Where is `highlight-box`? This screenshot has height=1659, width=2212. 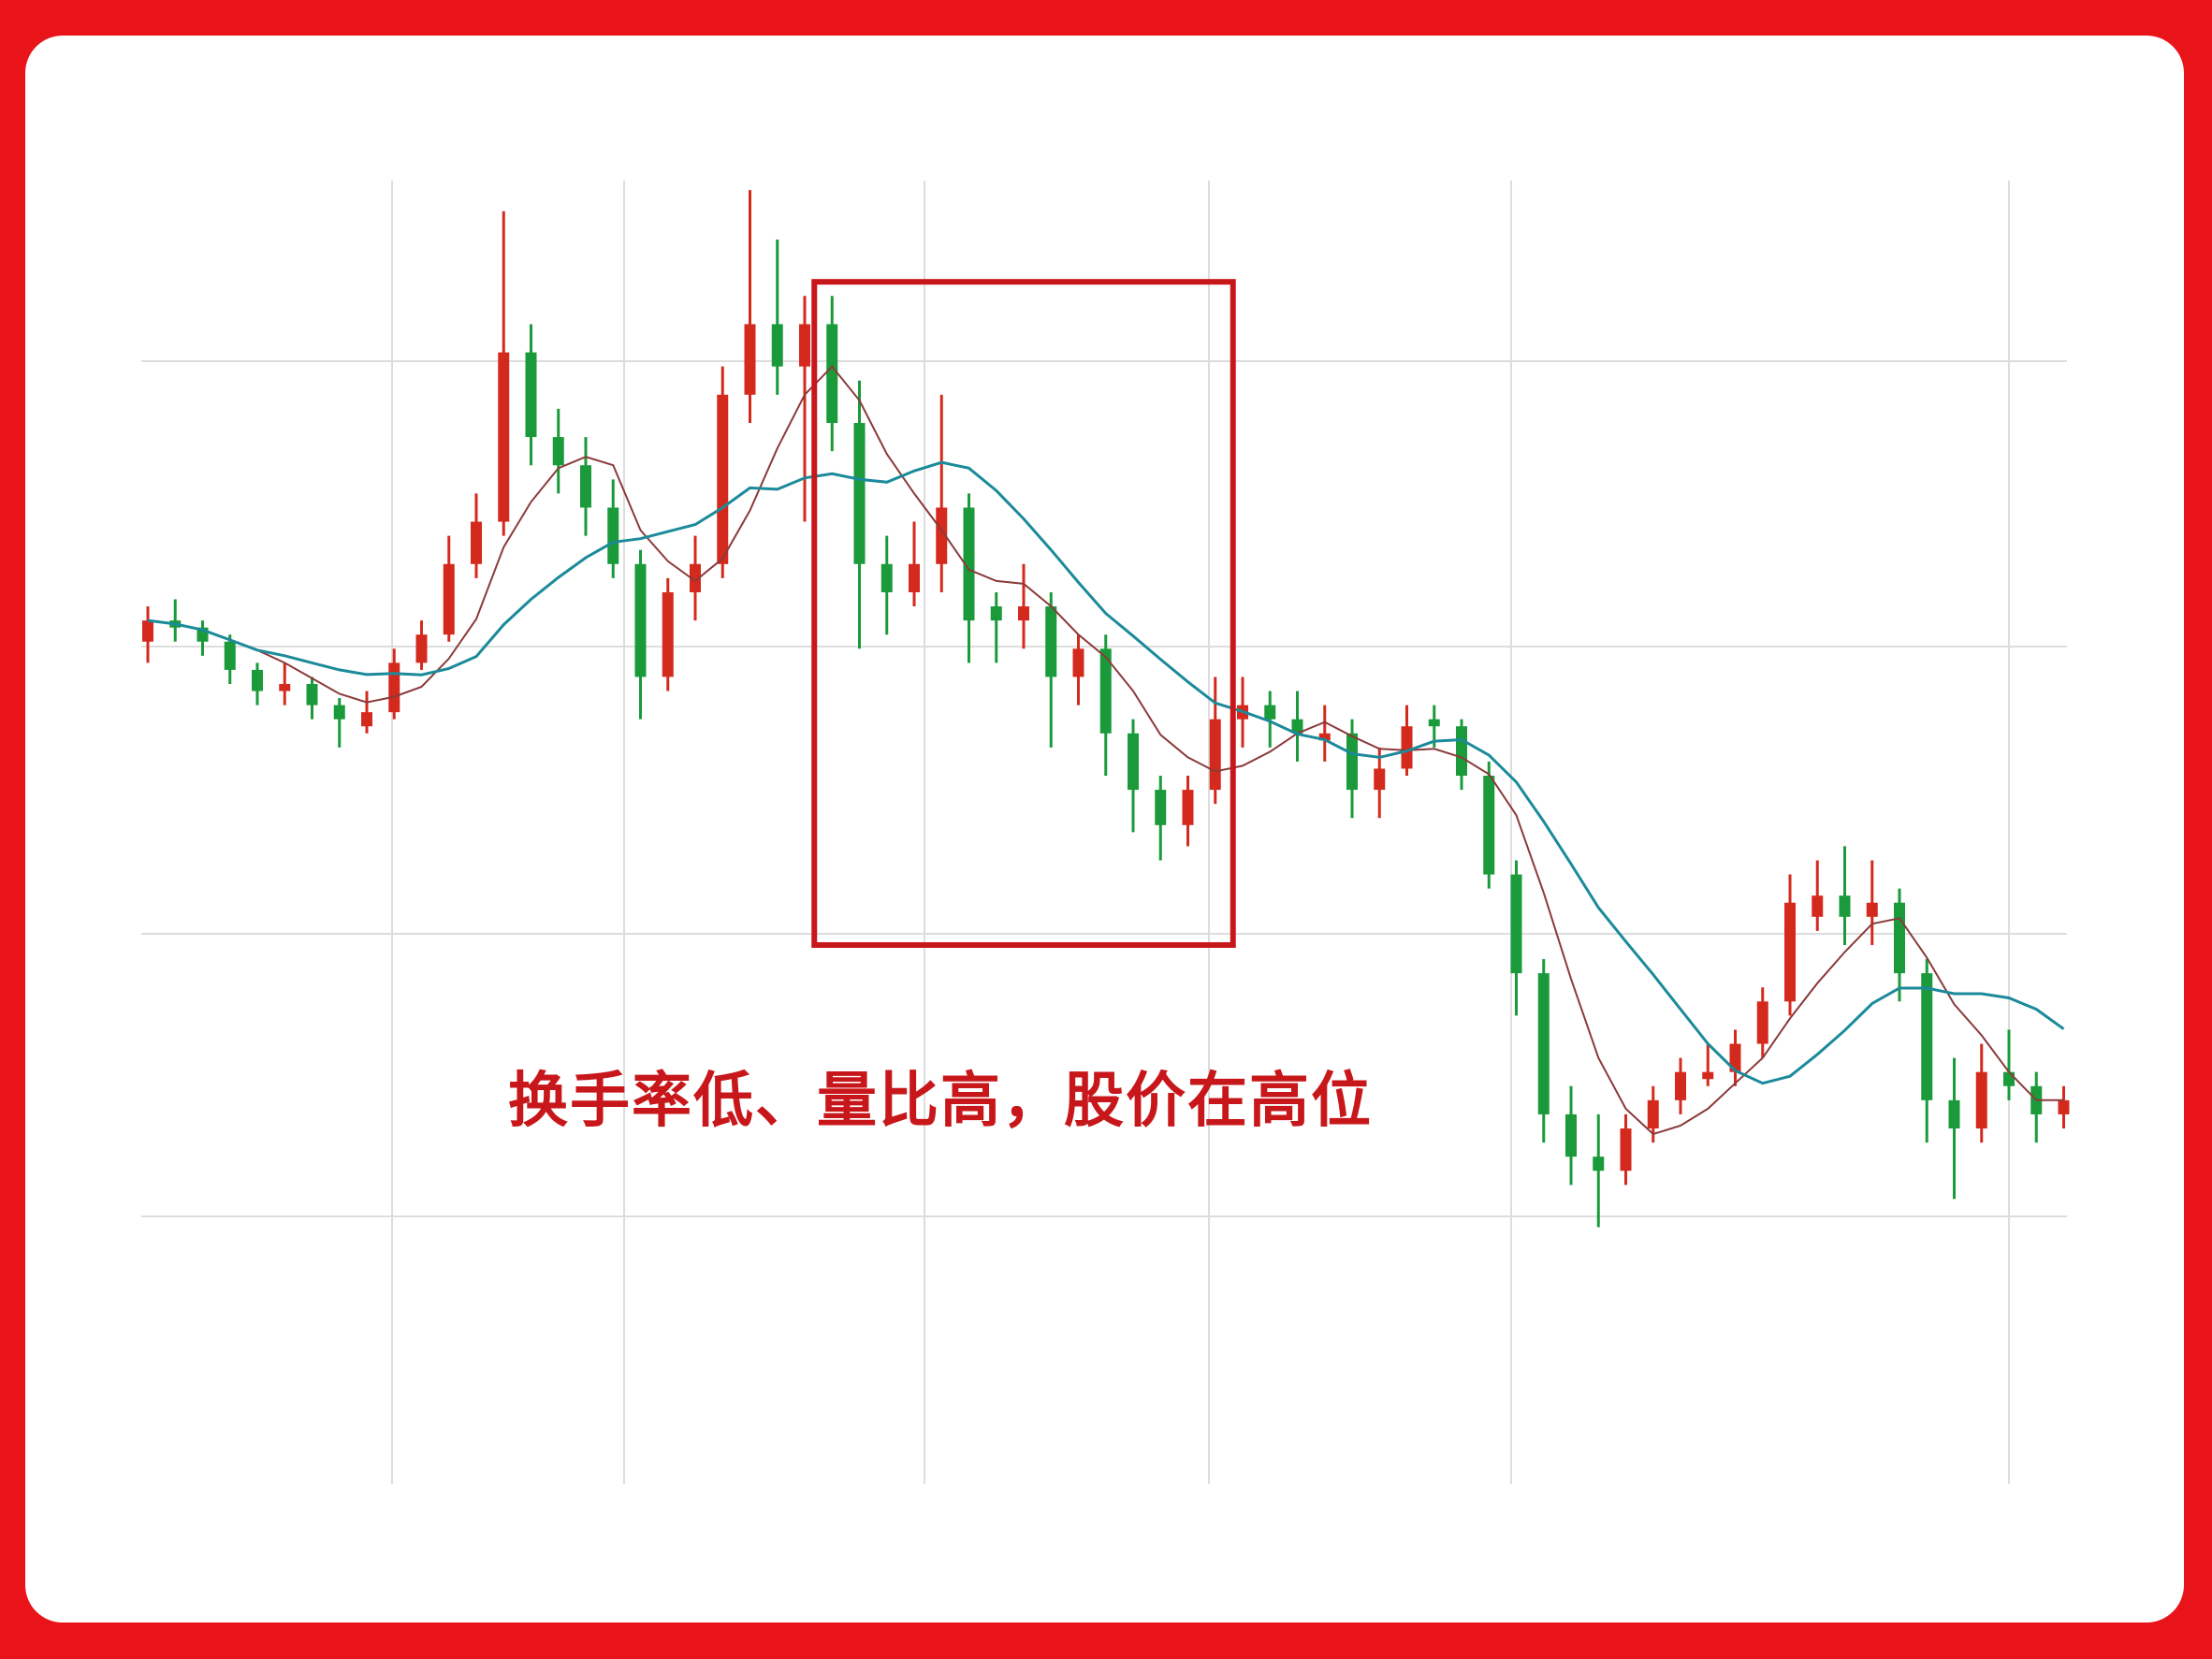 highlight-box is located at coordinates (1024, 613).